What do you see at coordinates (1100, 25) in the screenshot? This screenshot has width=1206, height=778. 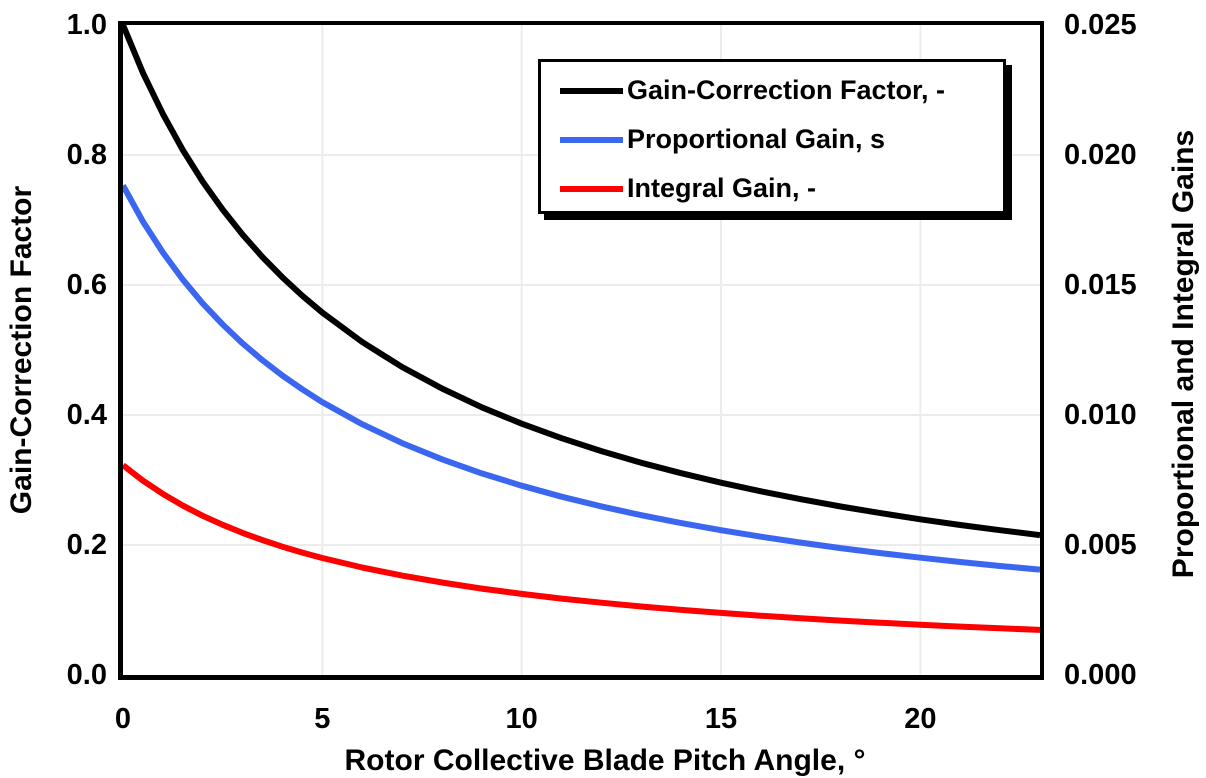 I see `right-axis-tick-label: 0.025` at bounding box center [1100, 25].